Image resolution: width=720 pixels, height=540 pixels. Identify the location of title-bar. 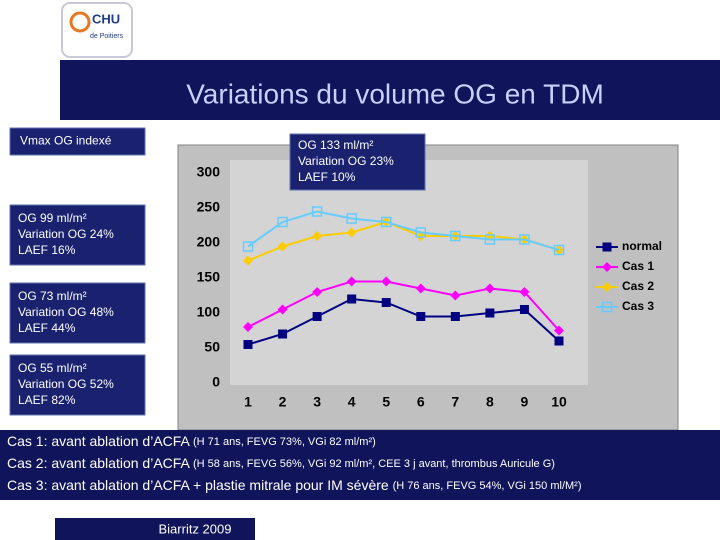
(390, 90).